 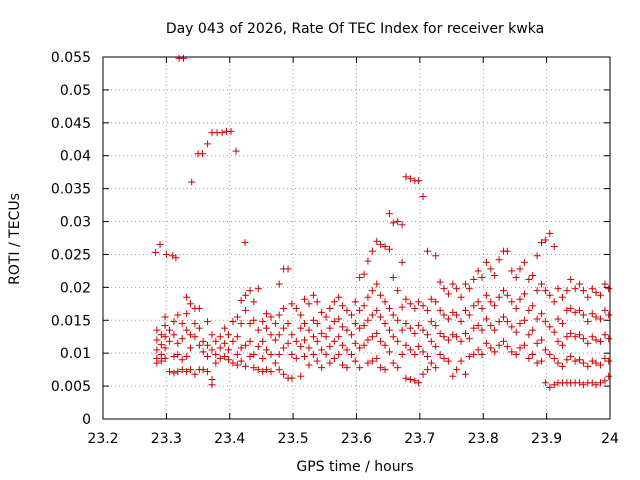 I want to click on y-tick-label: 0.035, so click(x=71, y=190).